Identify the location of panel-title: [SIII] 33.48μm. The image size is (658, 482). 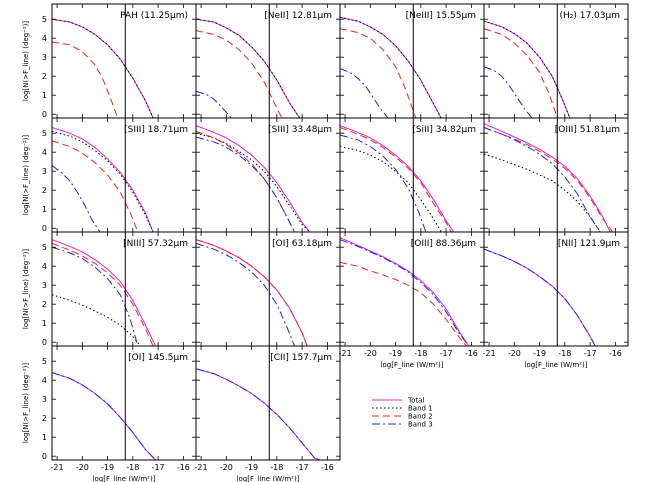
(300, 130).